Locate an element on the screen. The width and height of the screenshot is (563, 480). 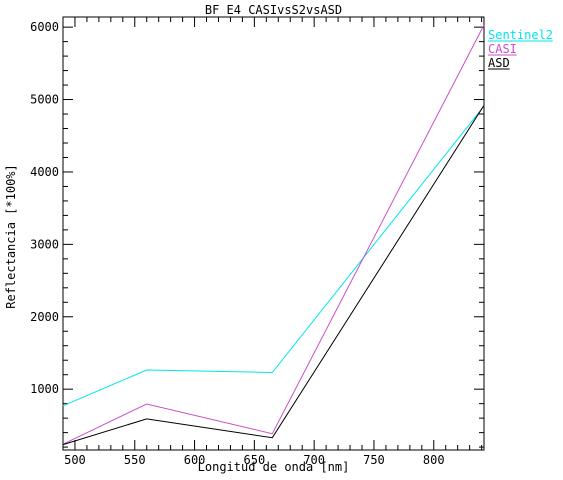
x-tick-label: 600 is located at coordinates (195, 460).